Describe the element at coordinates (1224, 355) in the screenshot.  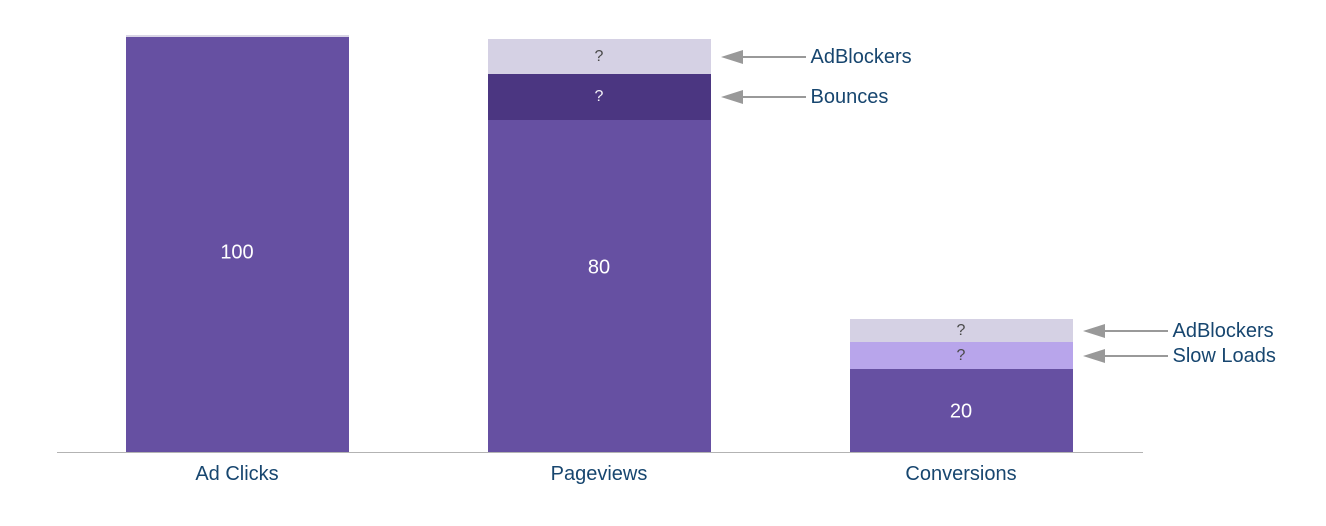
I see `annotation-label: Slow Loads` at that location.